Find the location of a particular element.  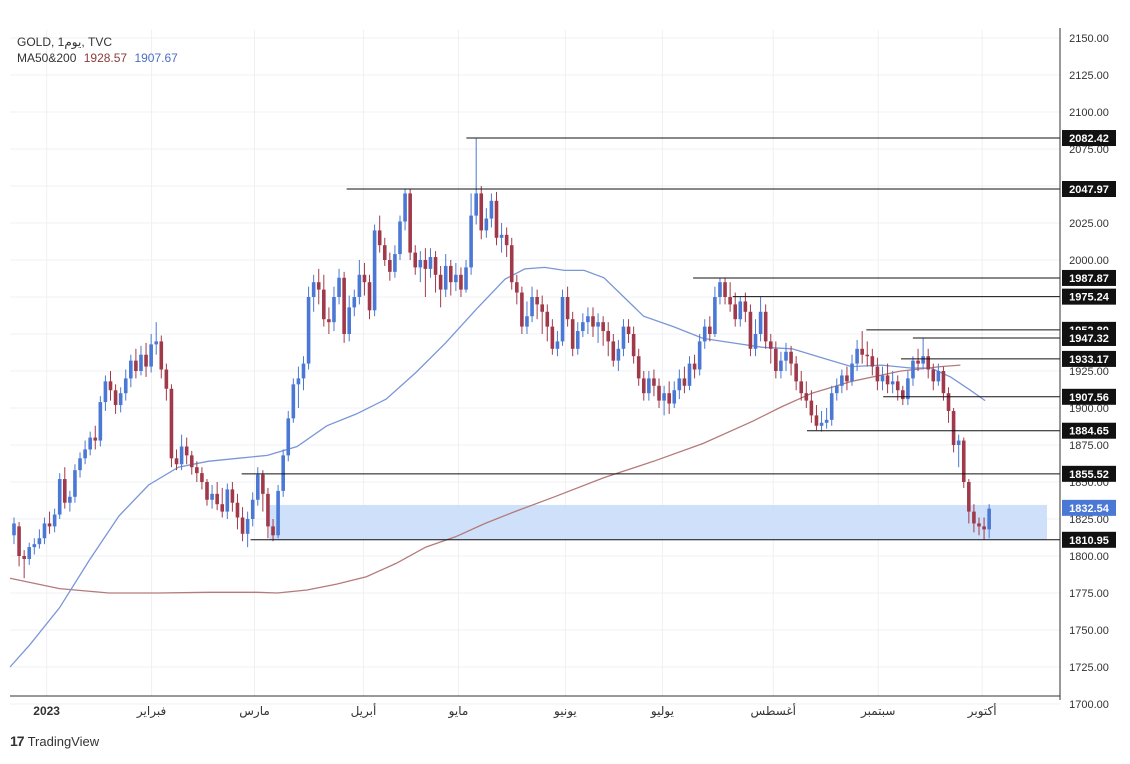

level-tag: 1947.32 is located at coordinates (1089, 339).